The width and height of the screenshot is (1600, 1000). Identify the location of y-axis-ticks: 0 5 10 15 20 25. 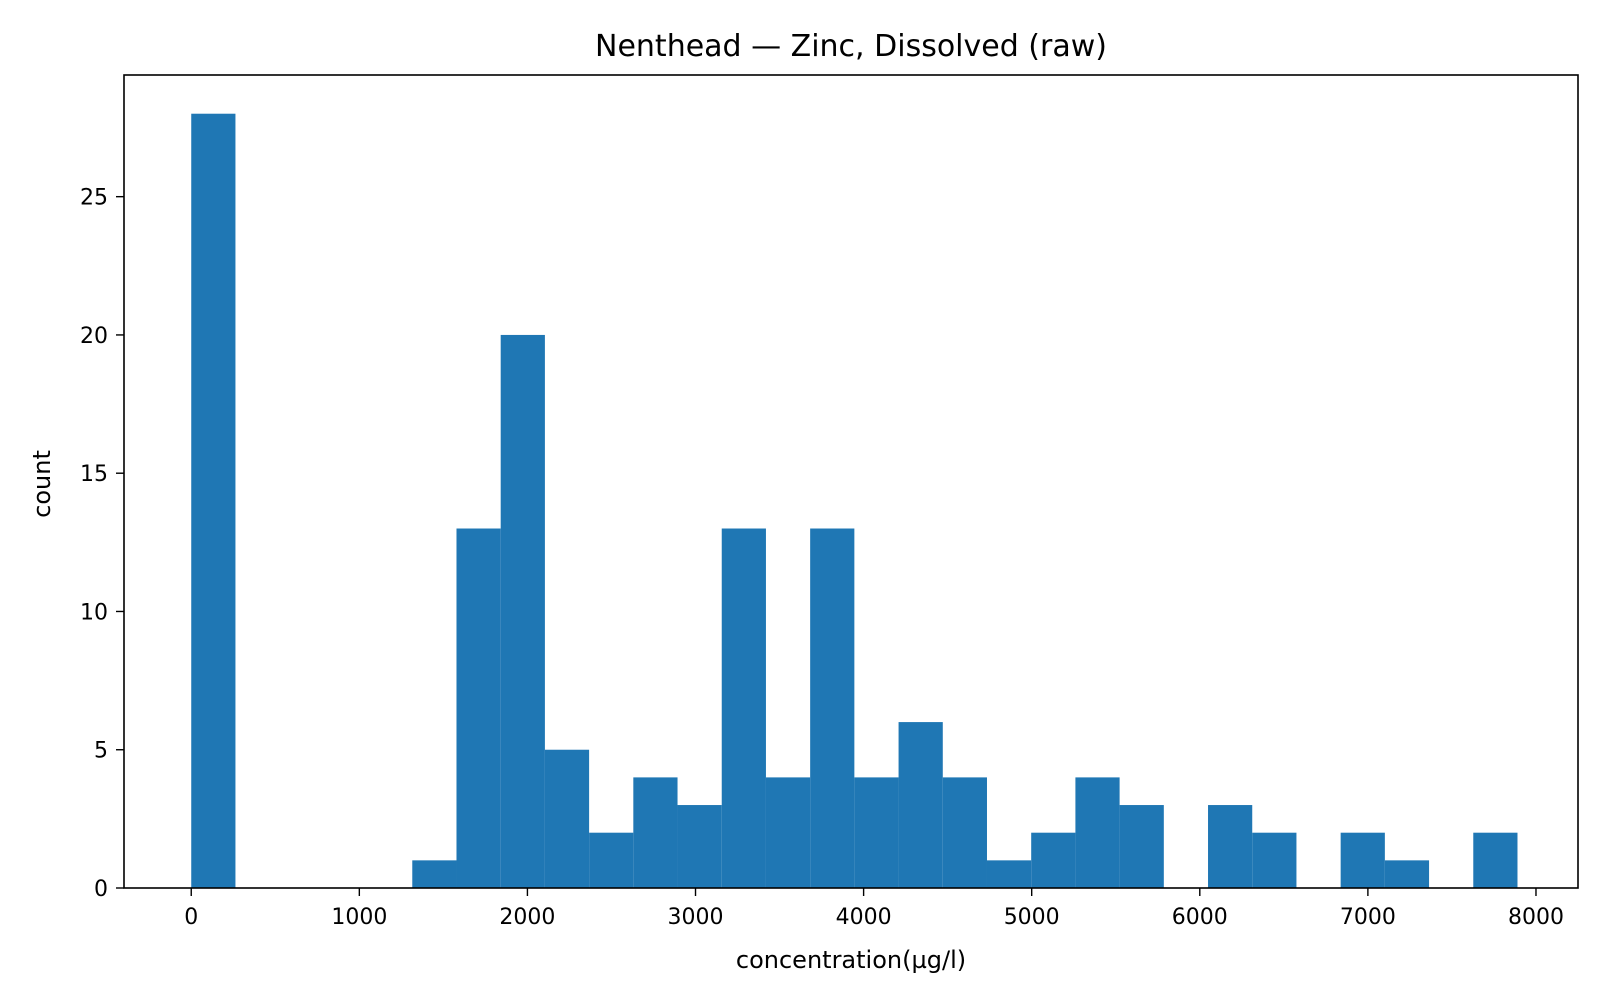
(102, 544).